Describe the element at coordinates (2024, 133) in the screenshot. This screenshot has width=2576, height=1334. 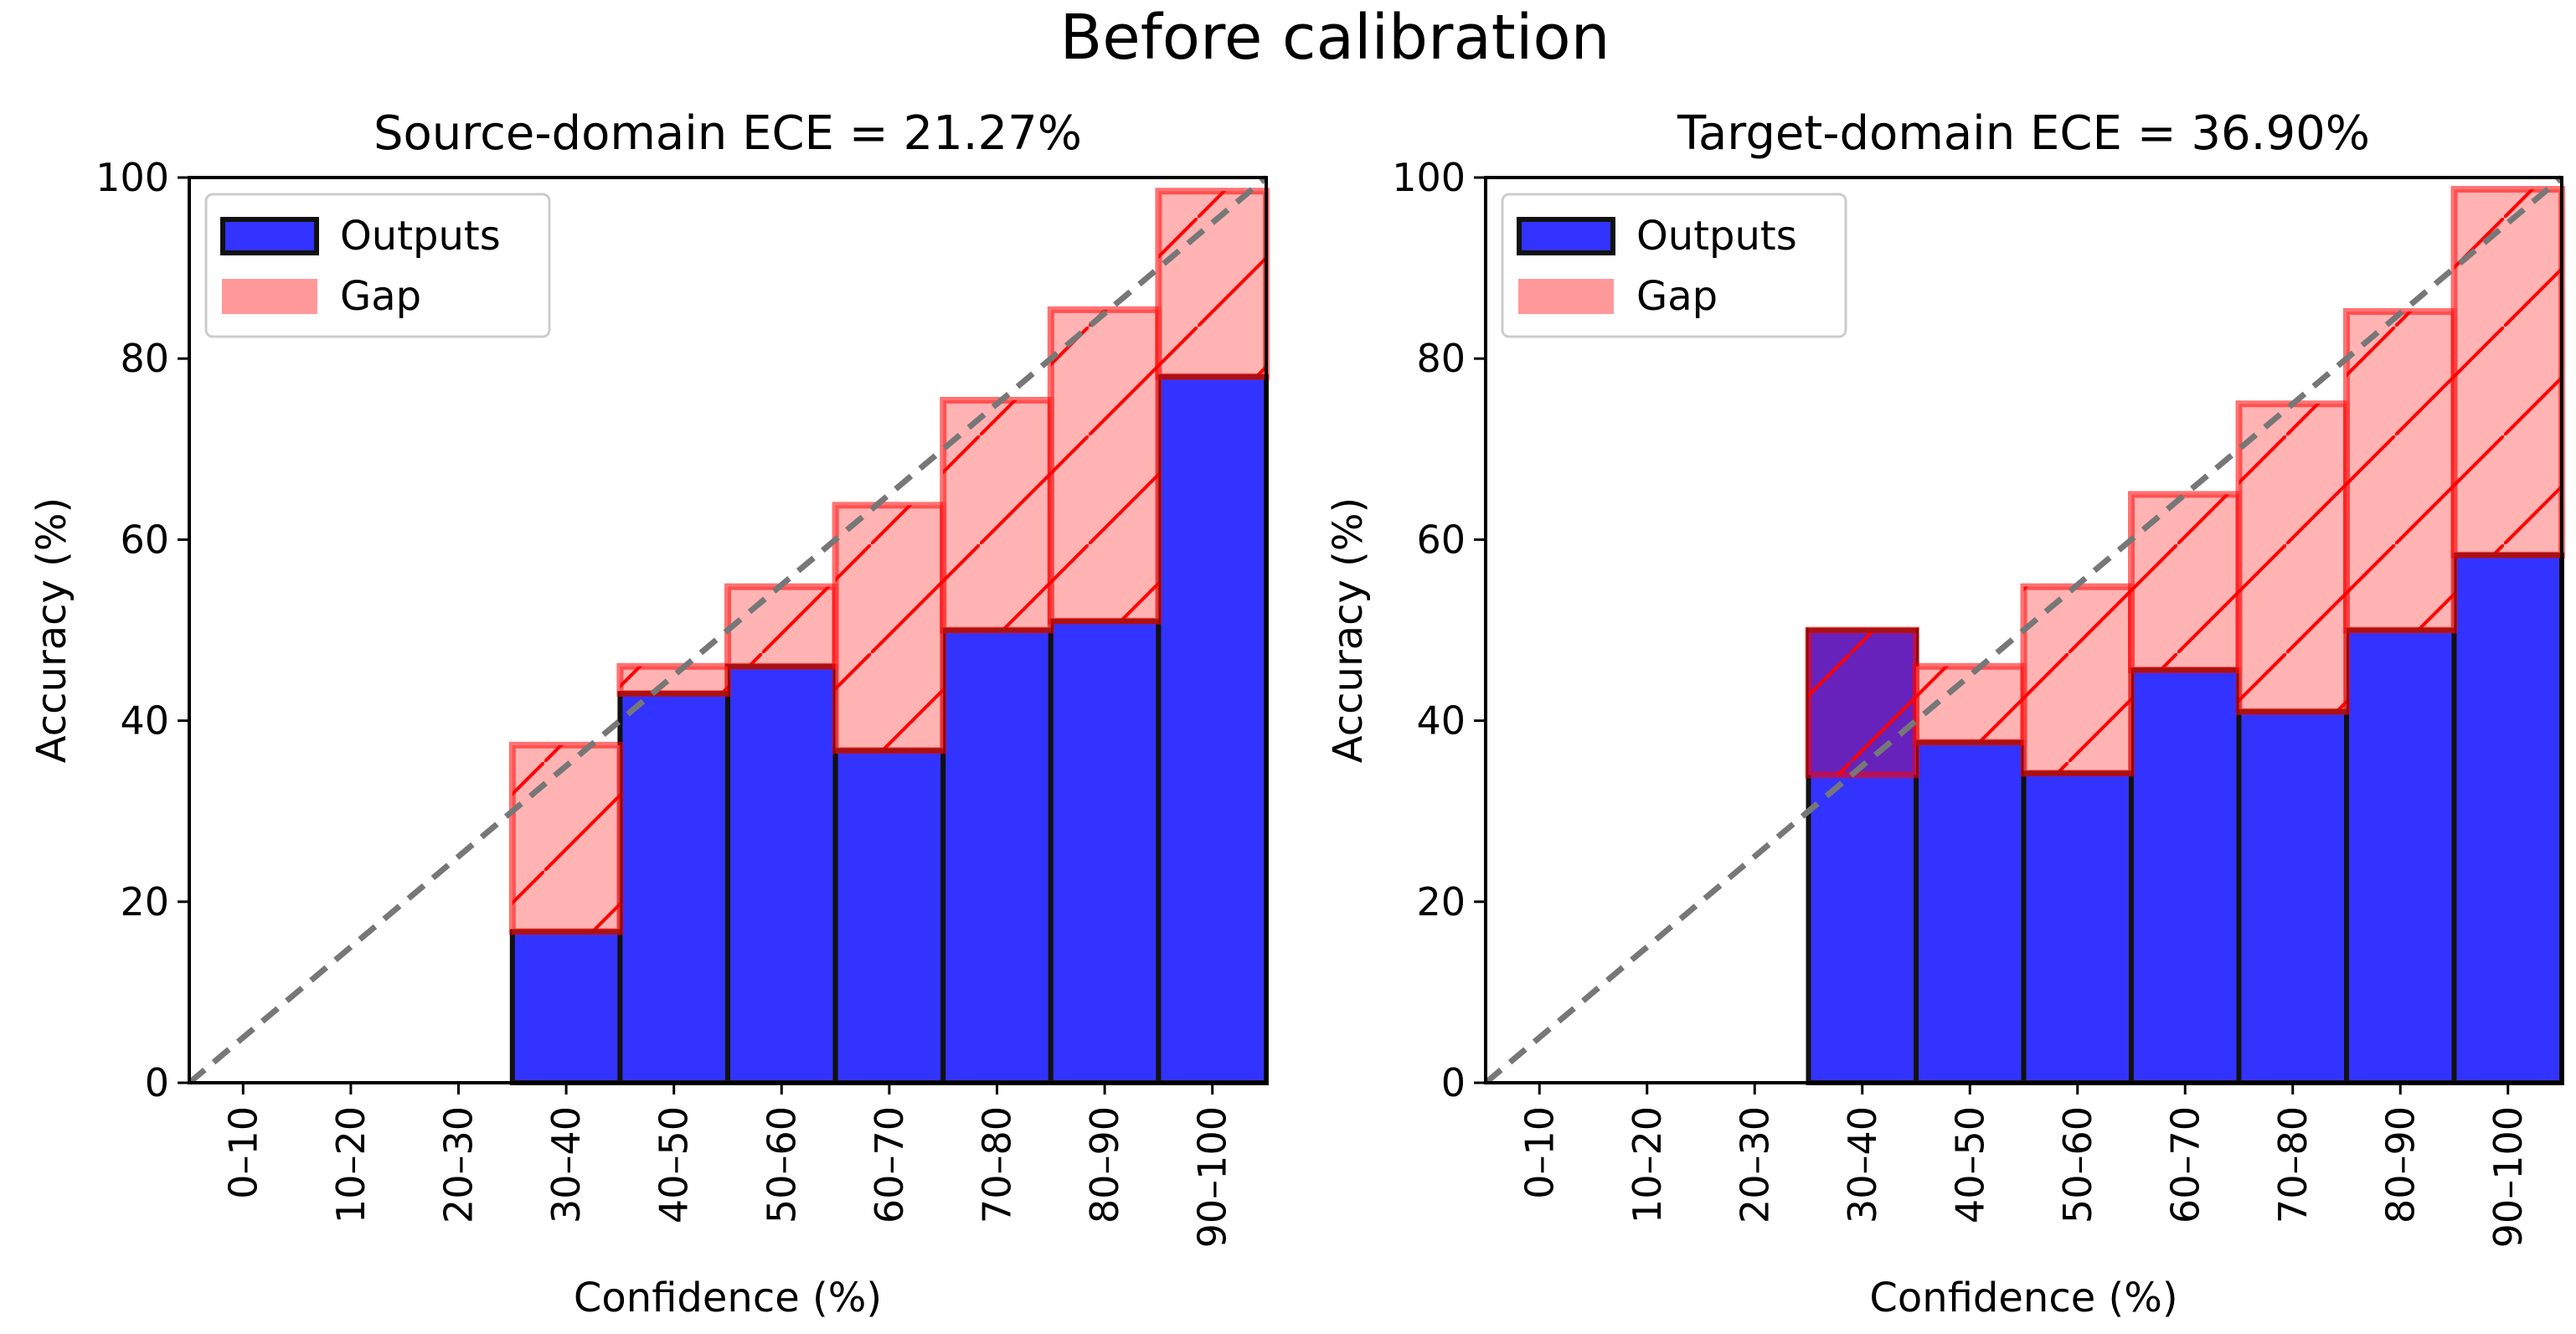
I see `chart-title: Target-domain ECE = 36.90%` at that location.